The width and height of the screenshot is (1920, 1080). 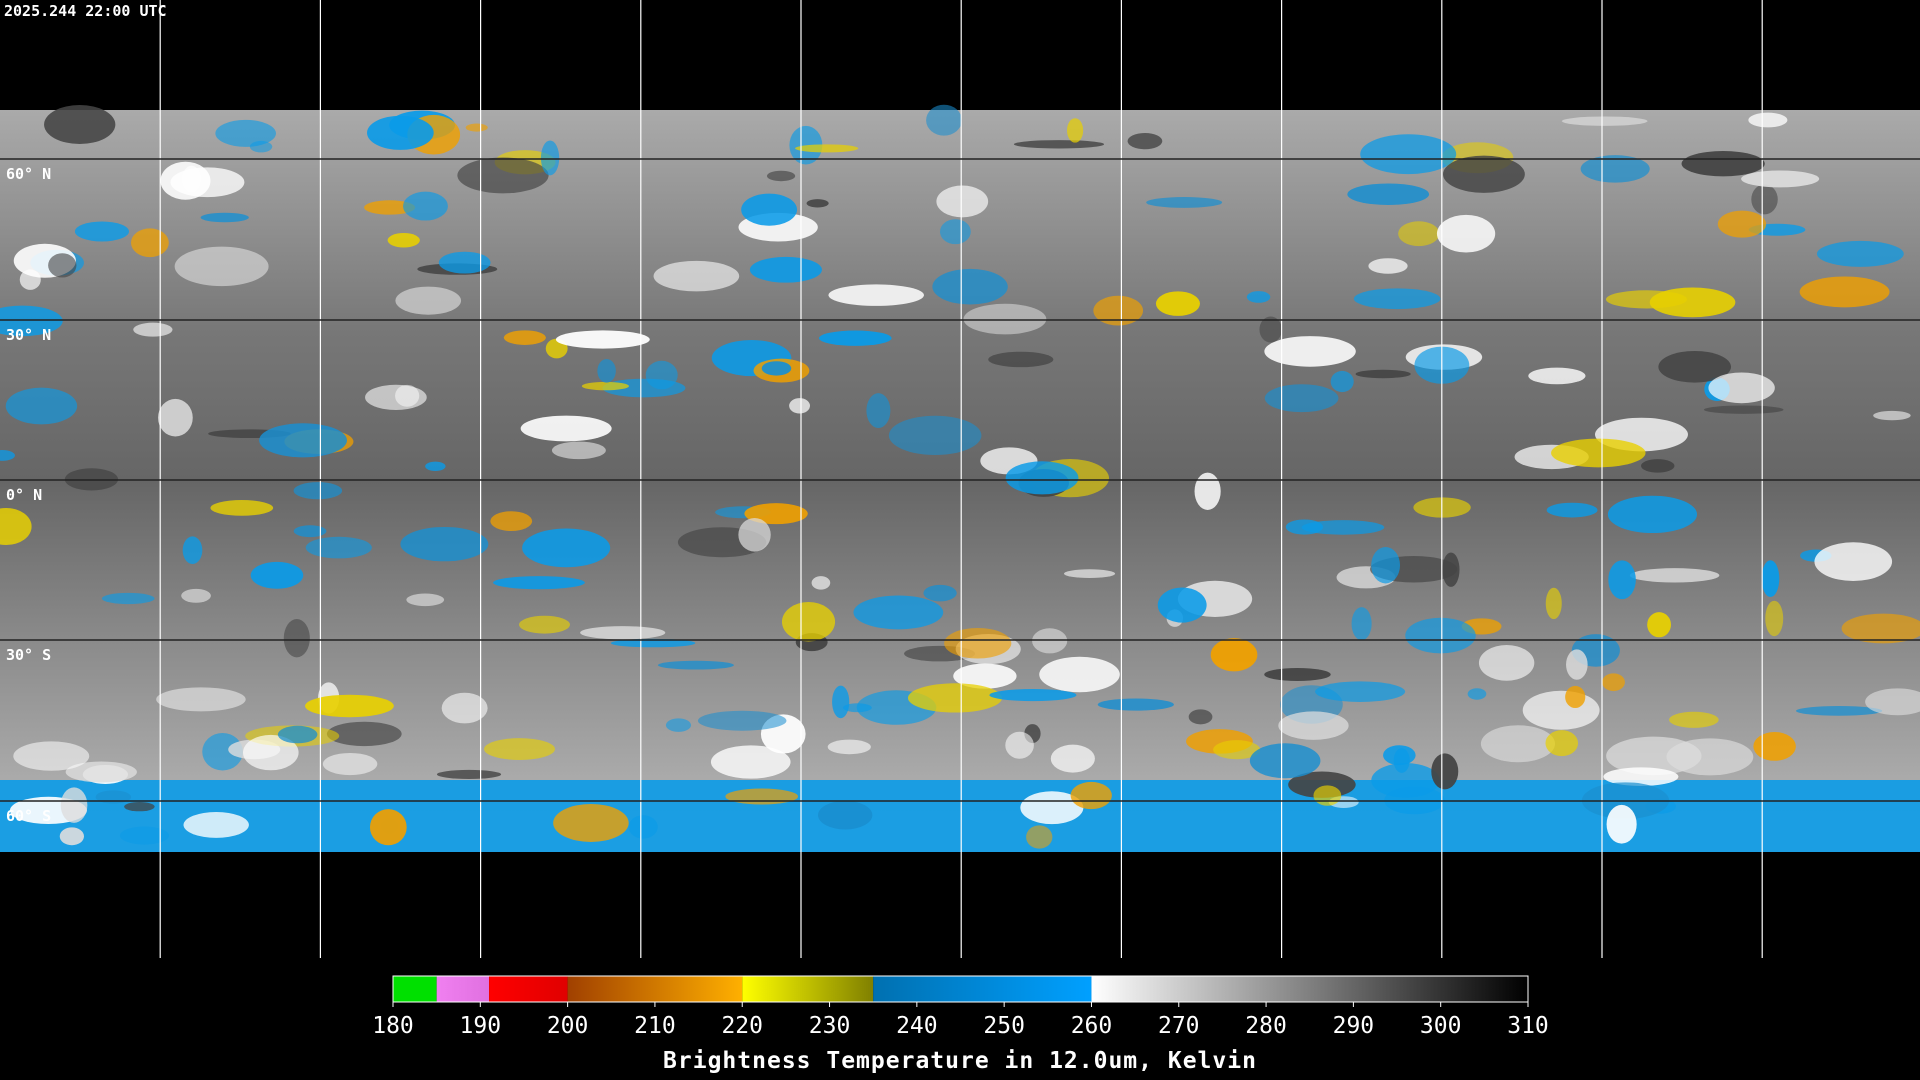 I want to click on colorbar-tick-label: 250, so click(x=1004, y=1026).